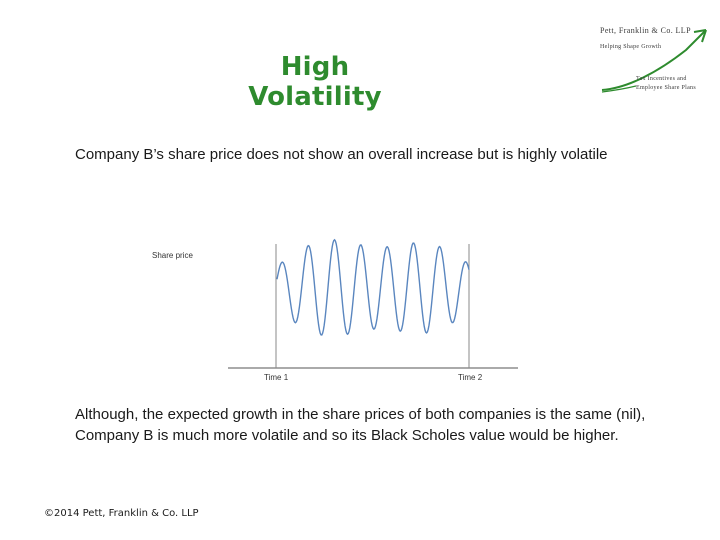 The width and height of the screenshot is (720, 540). Describe the element at coordinates (645, 30) in the screenshot. I see `logo-name: Pett, Franklin & Co. LLP` at that location.